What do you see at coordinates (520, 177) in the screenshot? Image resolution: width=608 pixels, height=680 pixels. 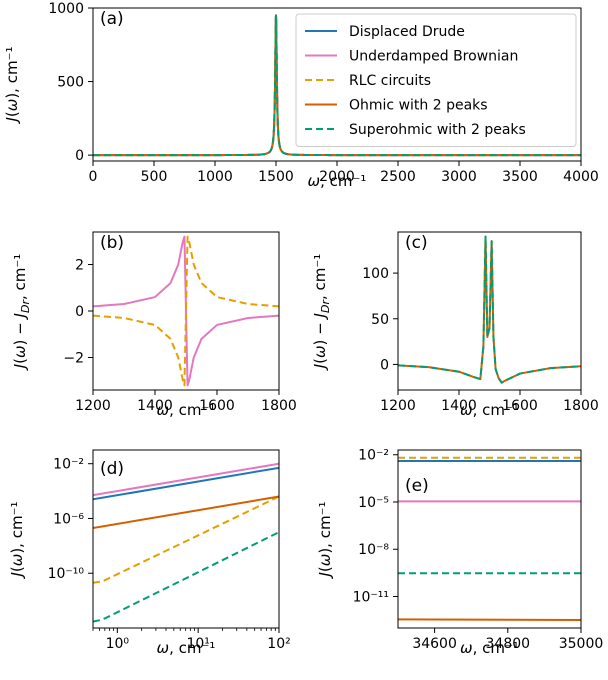 I see `x-tick-label: 3500` at bounding box center [520, 177].